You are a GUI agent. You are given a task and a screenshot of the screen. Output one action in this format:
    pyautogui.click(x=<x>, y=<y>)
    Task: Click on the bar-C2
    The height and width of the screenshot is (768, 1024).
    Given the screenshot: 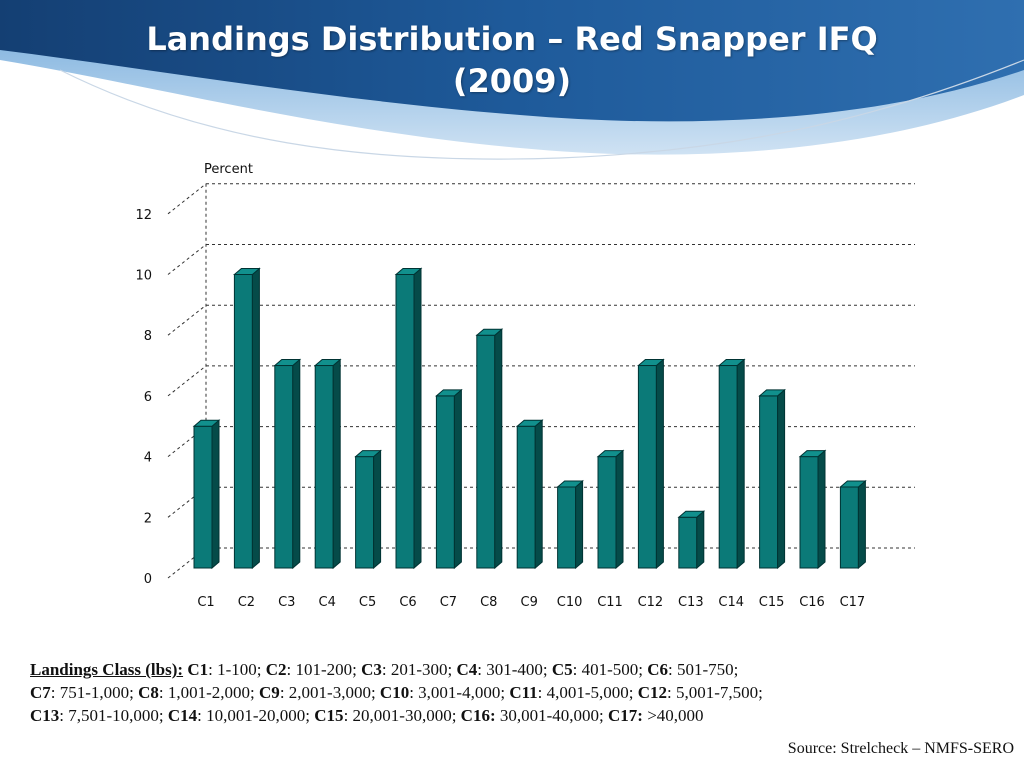 What is the action you would take?
    pyautogui.click(x=247, y=418)
    